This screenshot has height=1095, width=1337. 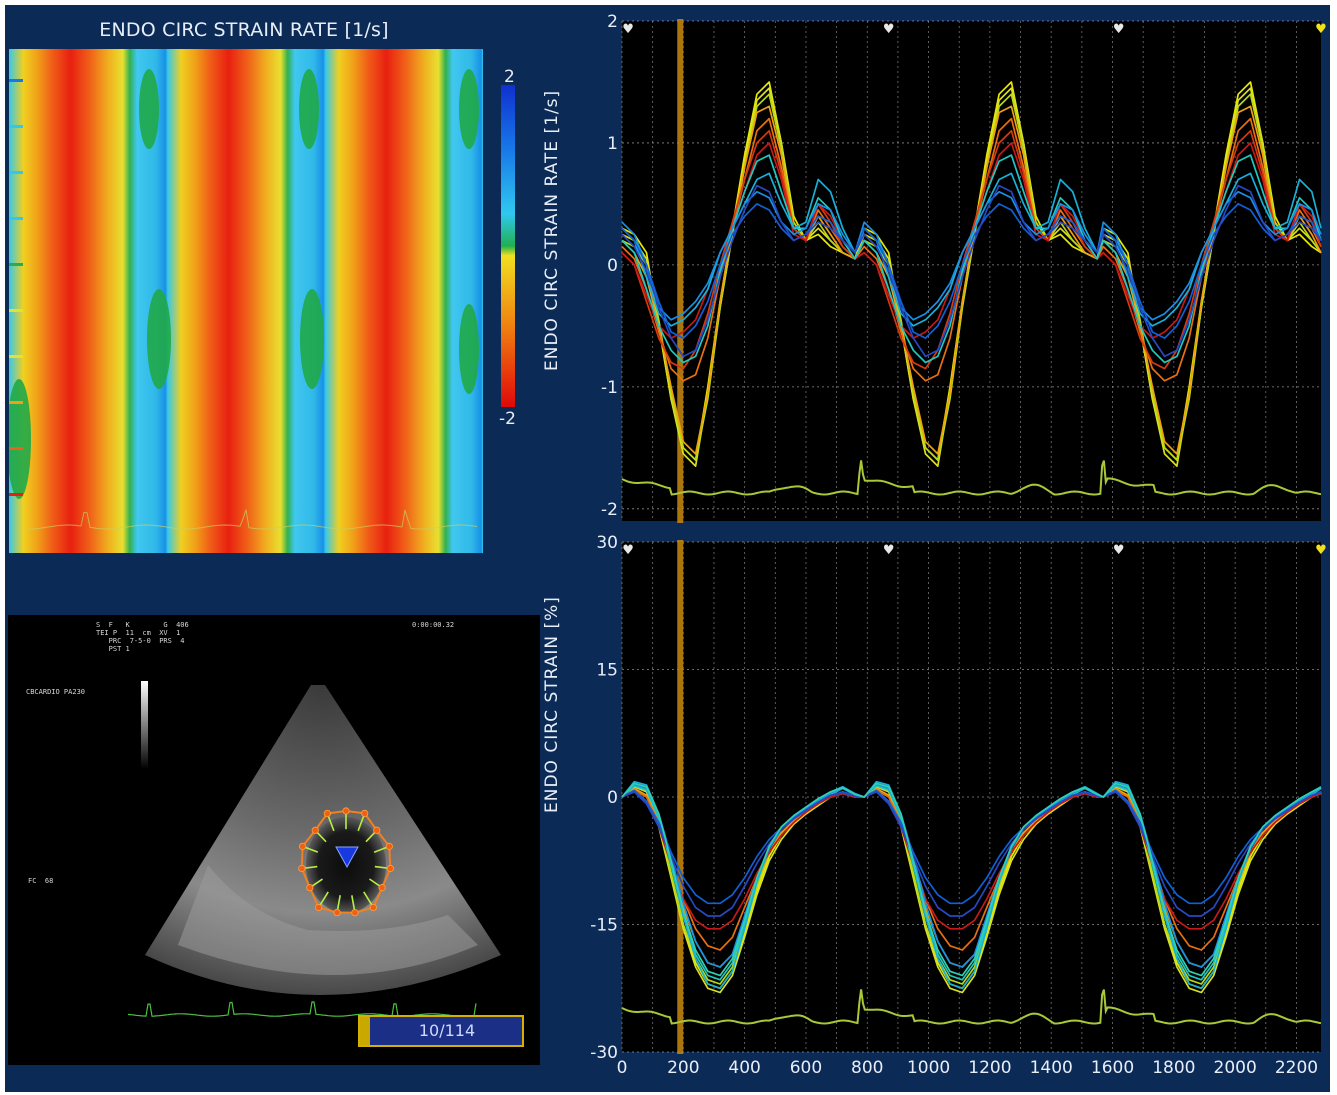 What do you see at coordinates (447, 1030) in the screenshot?
I see `frame-counter: 10/114` at bounding box center [447, 1030].